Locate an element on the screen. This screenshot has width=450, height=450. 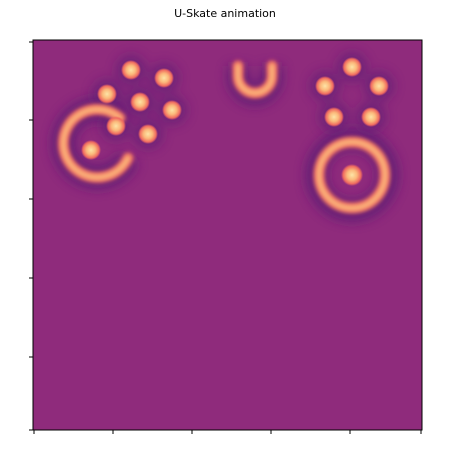
y-axis-ticks is located at coordinates (31, 236).